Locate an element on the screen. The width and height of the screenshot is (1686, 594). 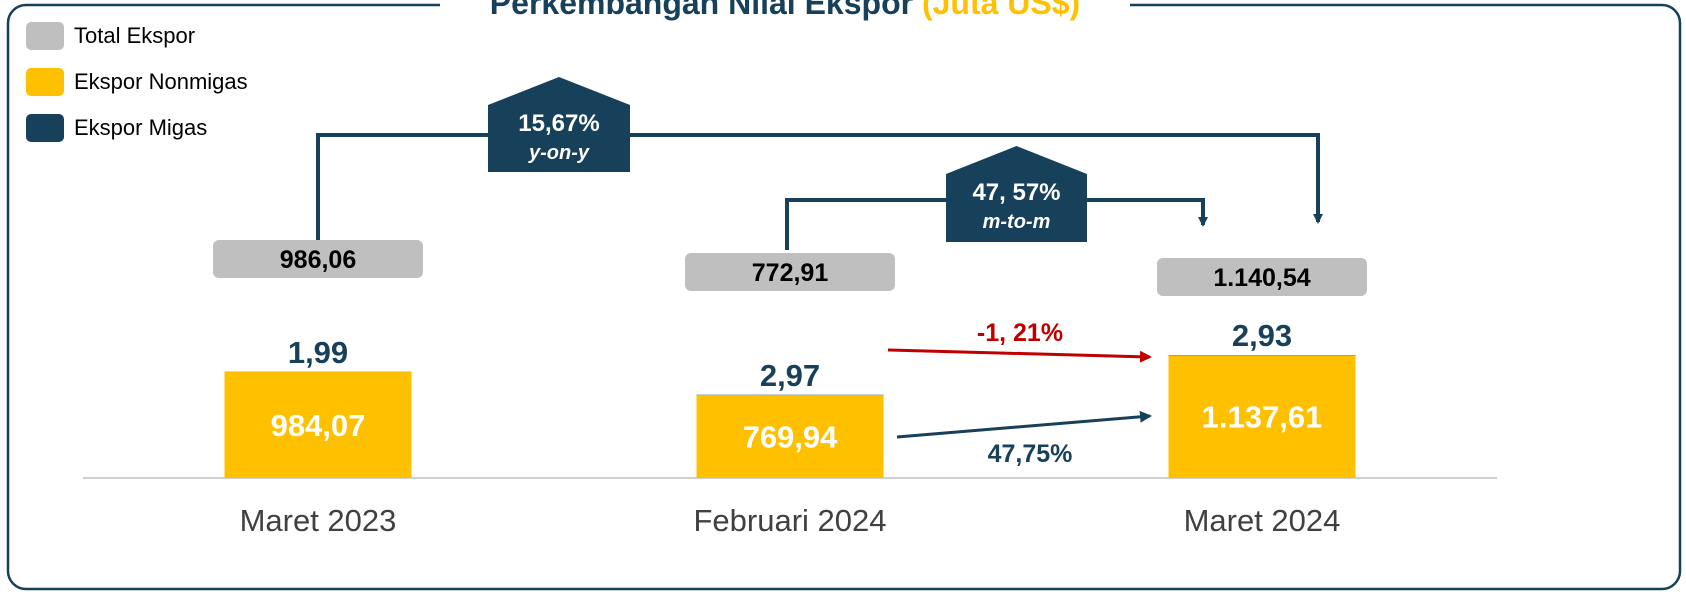
segment-label: 1.137,61 is located at coordinates (1262, 417).